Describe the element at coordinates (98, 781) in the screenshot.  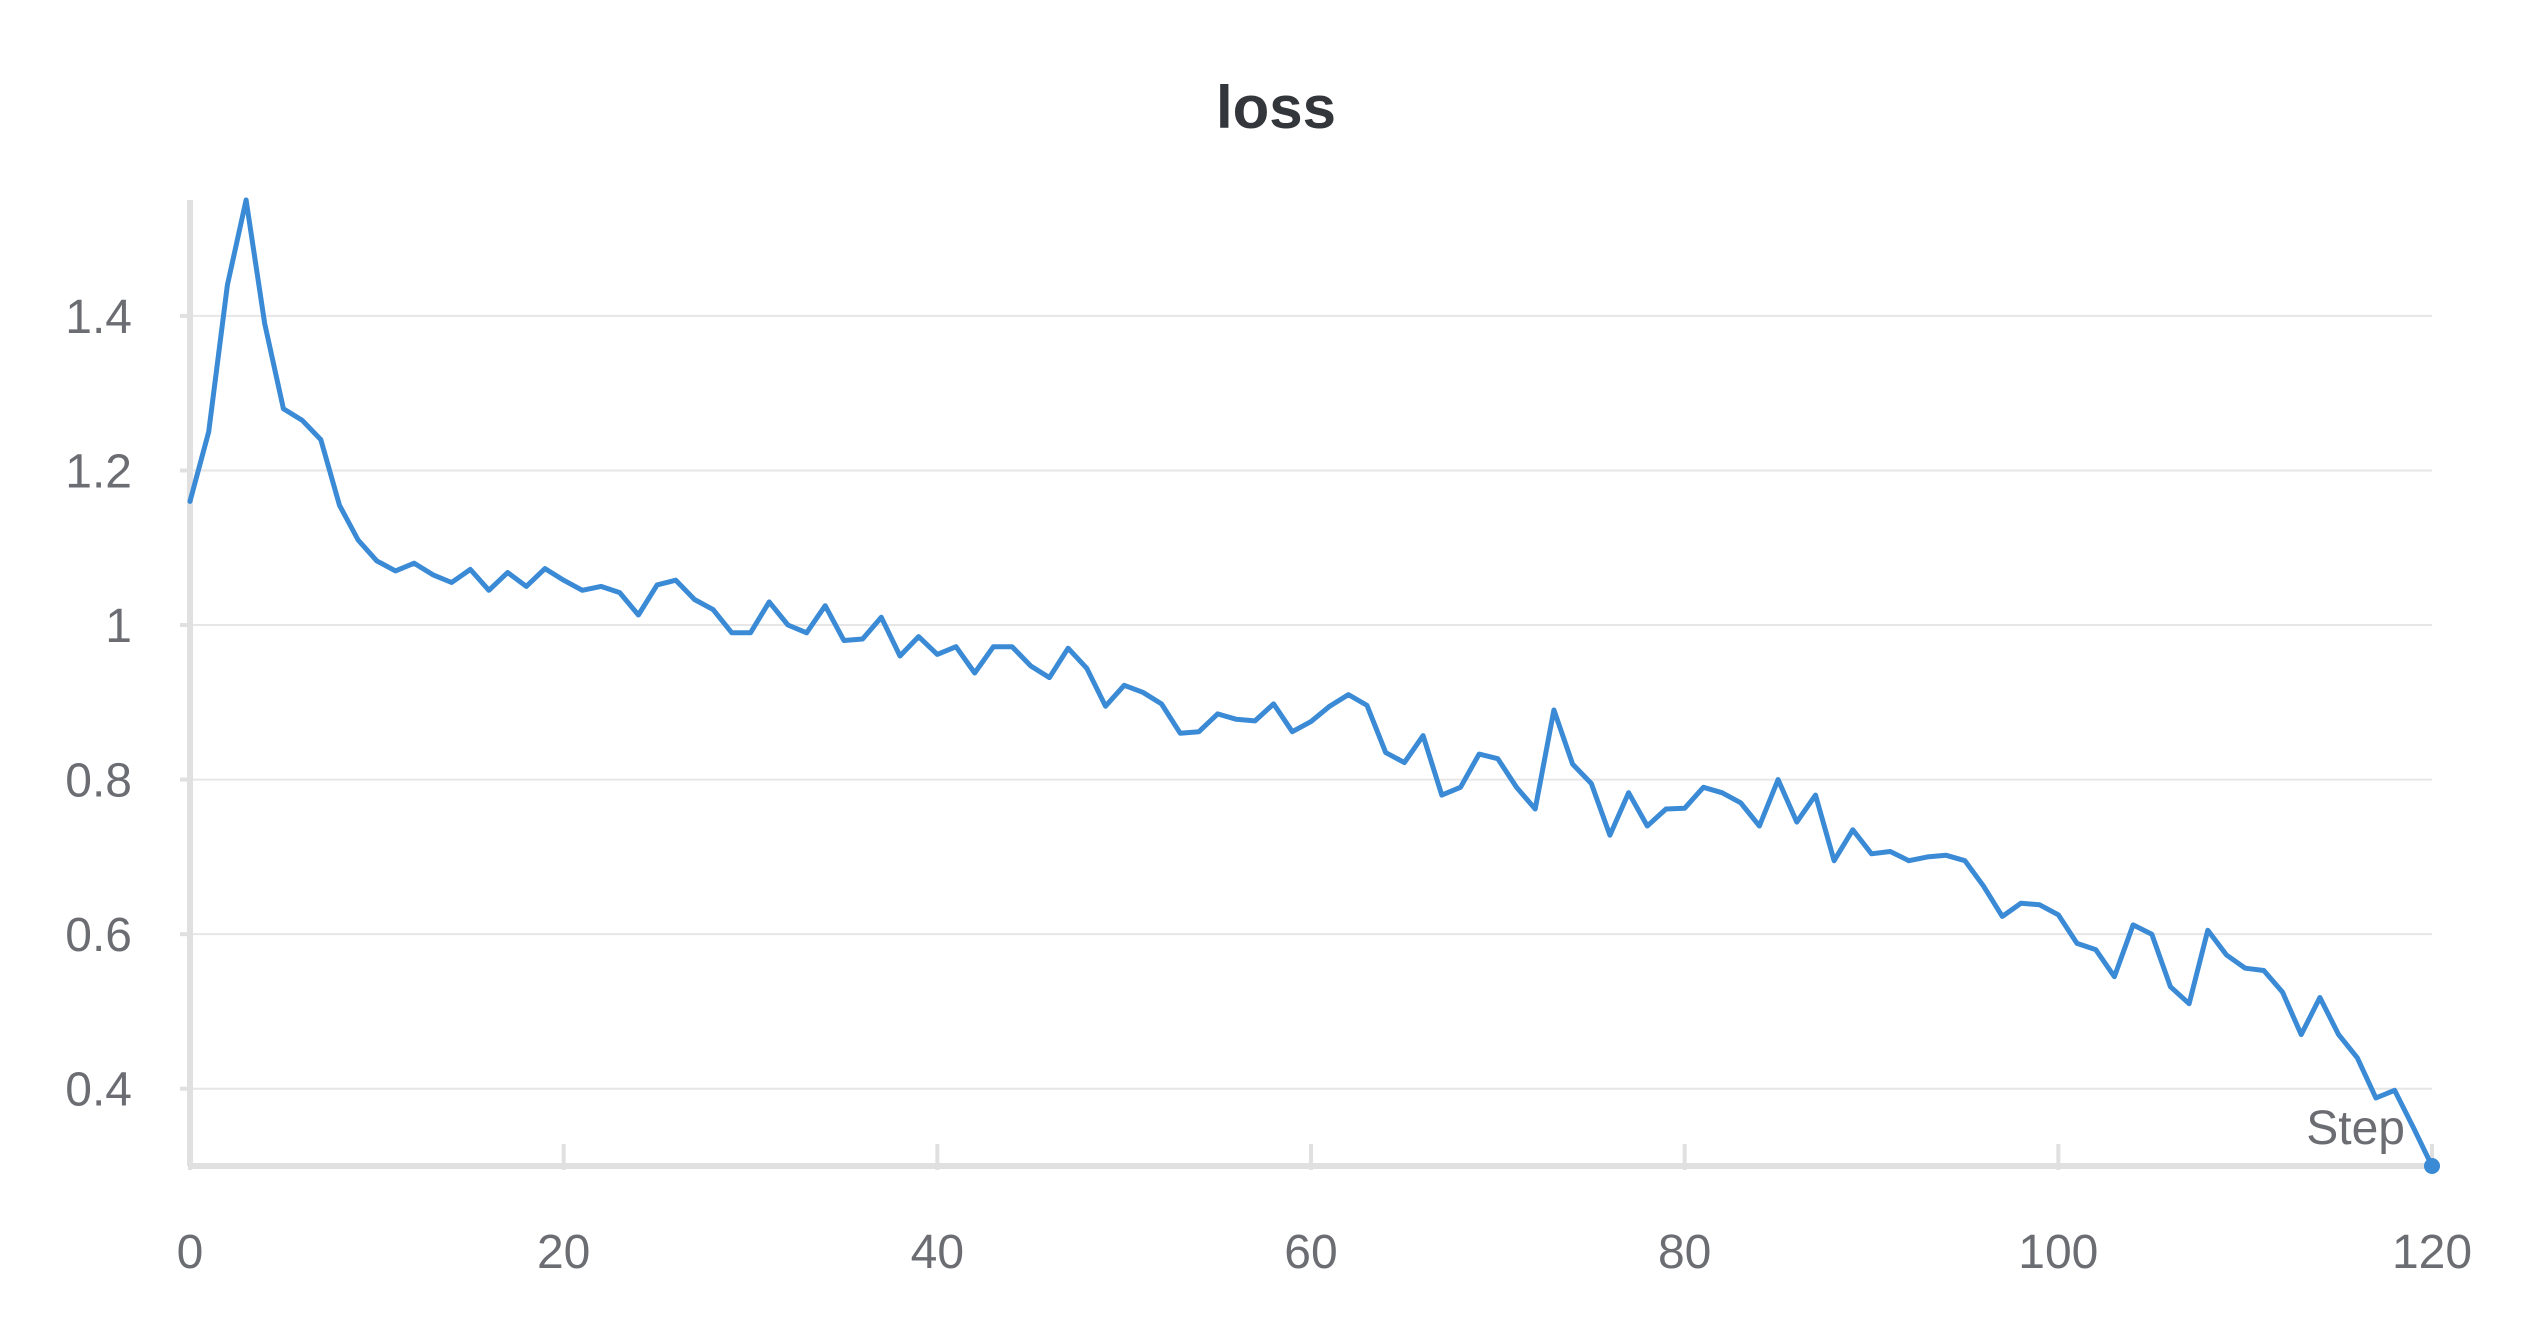
I see `y-tick-label: 0.8` at that location.